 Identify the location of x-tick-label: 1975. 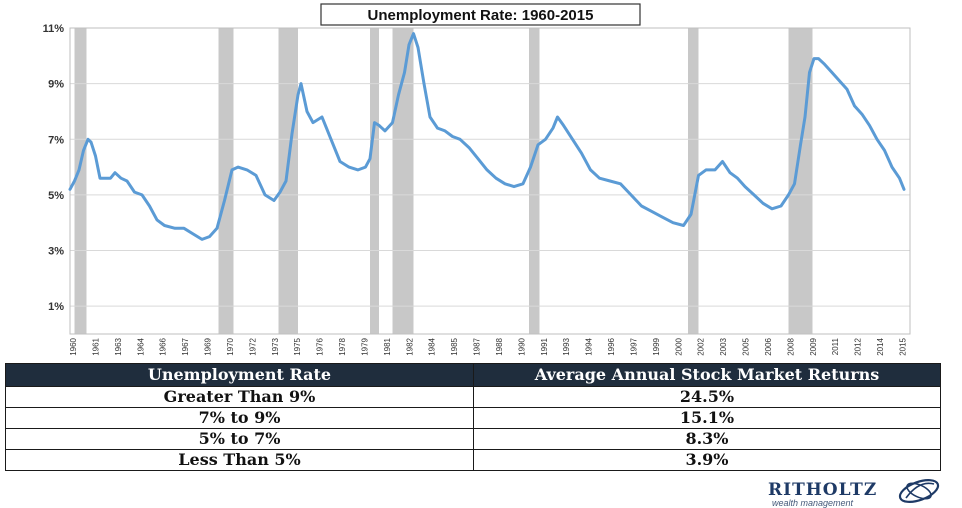
(297, 346).